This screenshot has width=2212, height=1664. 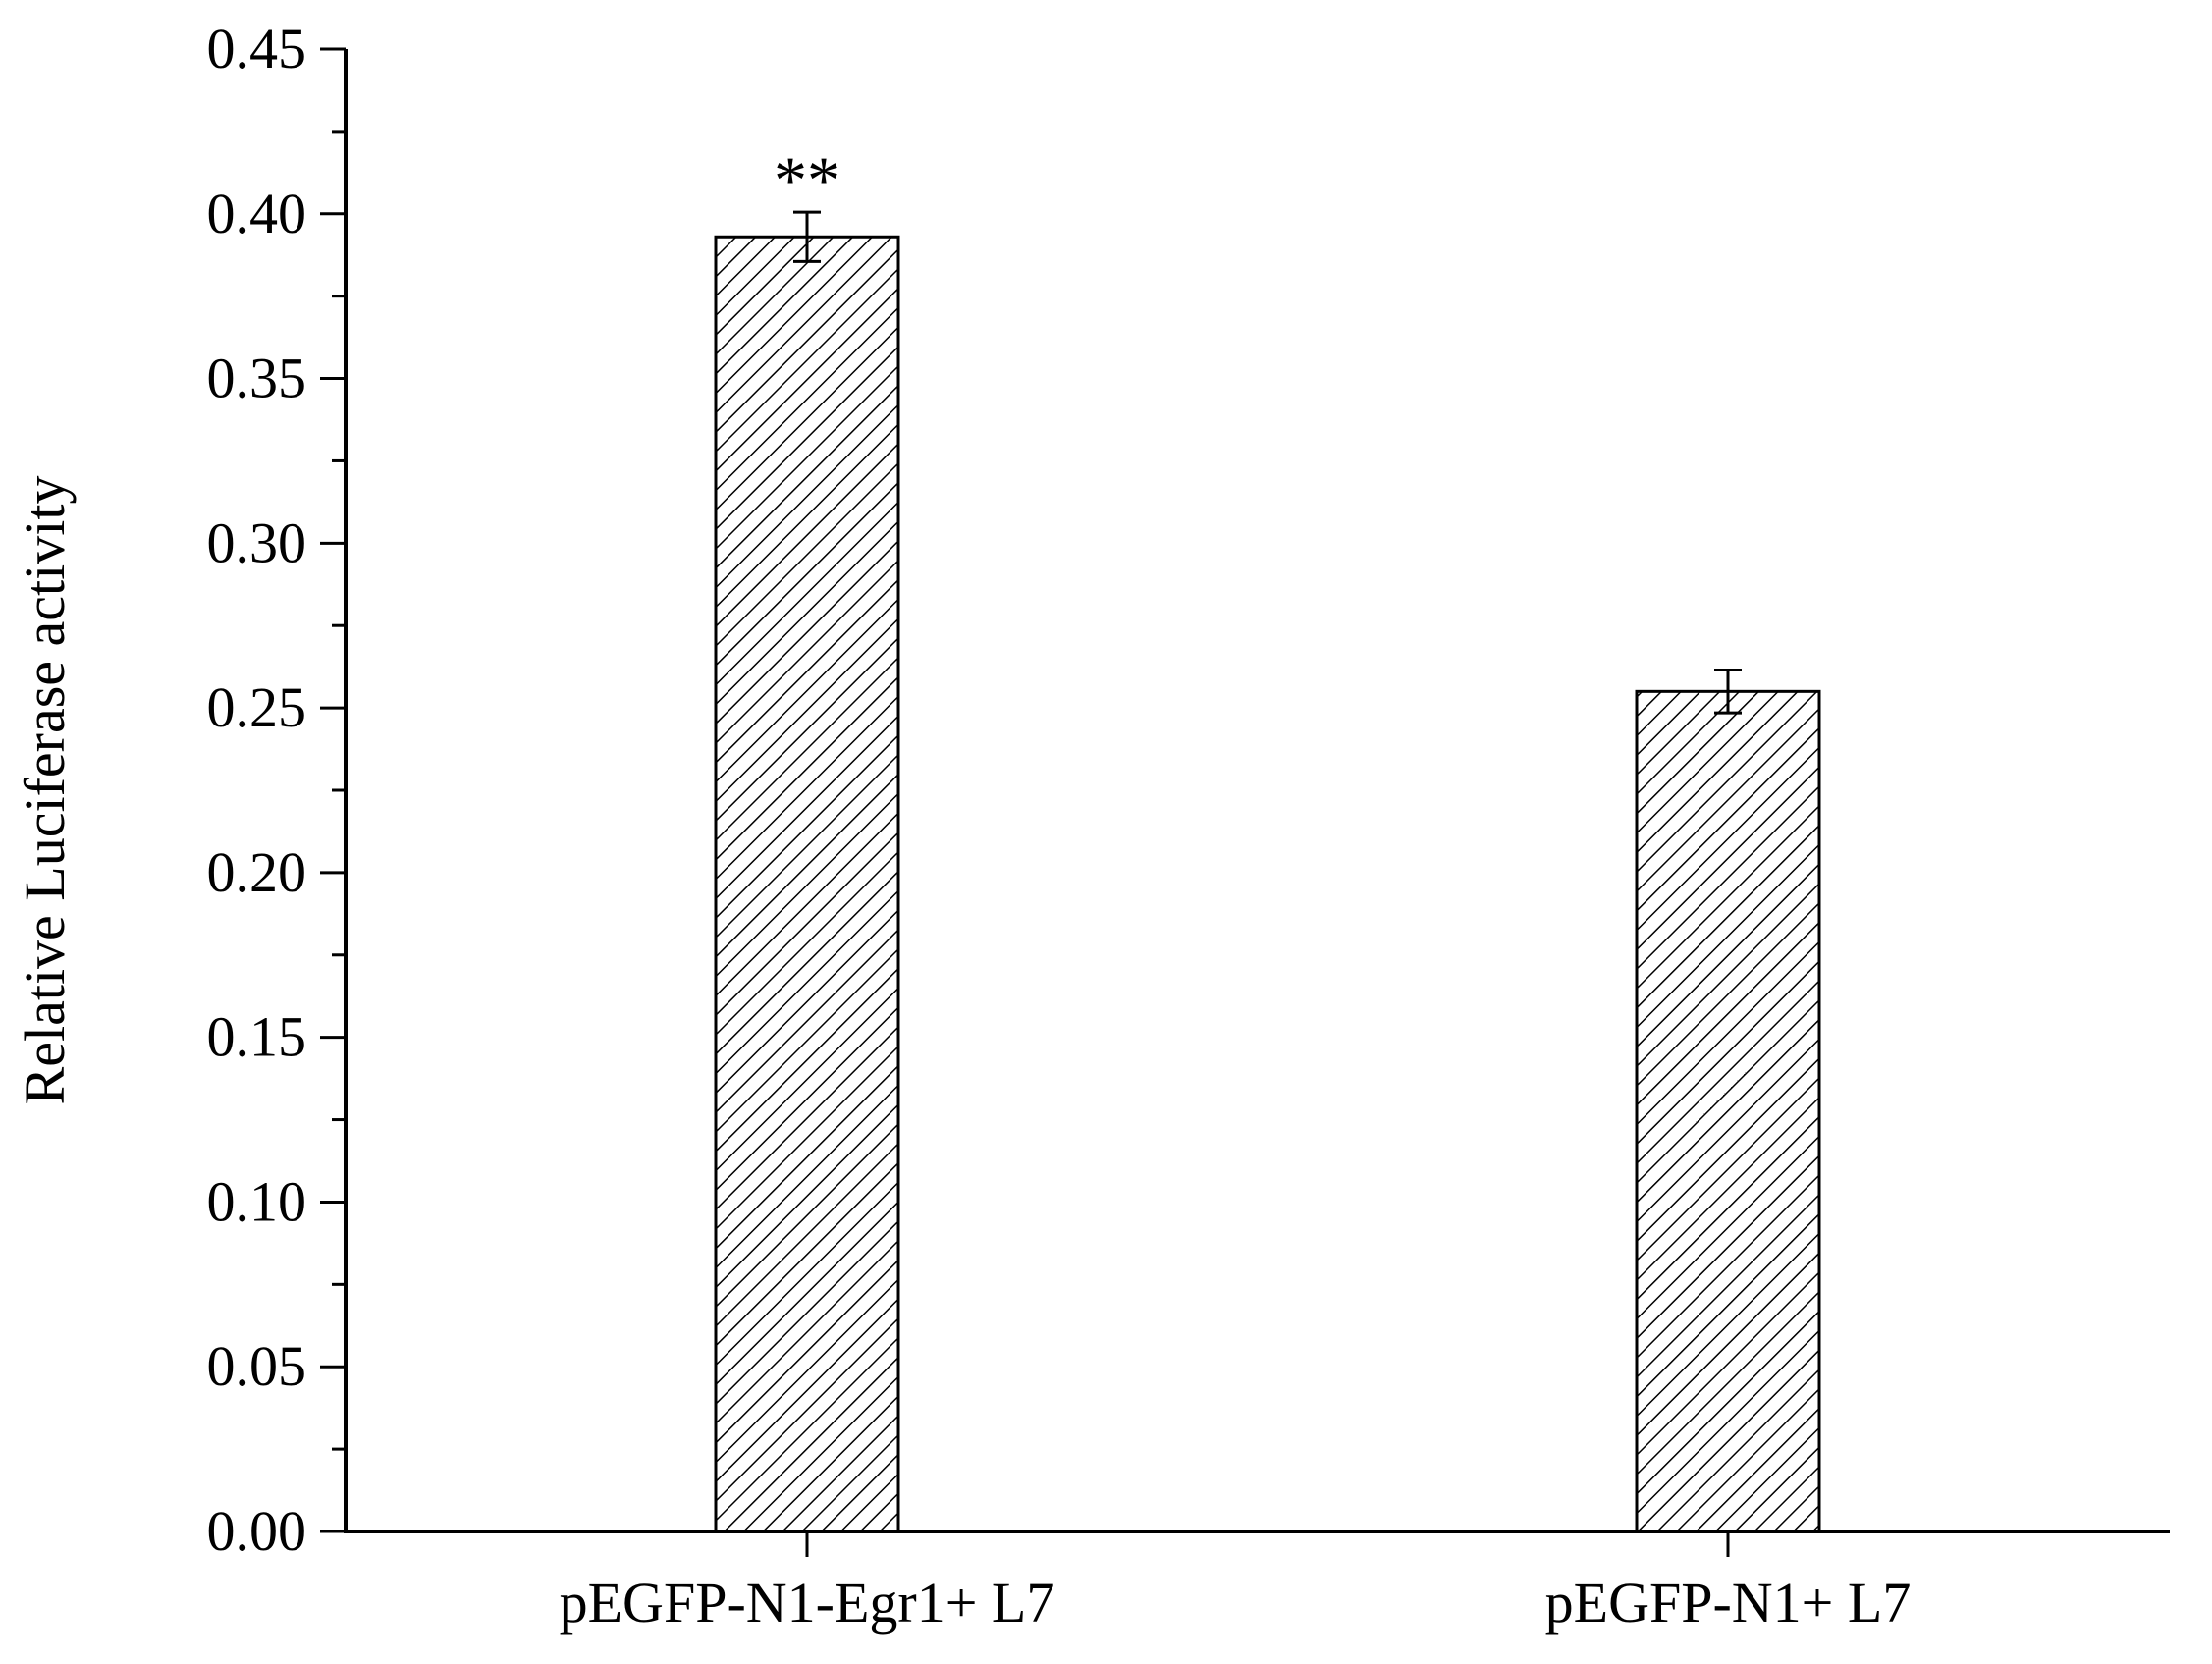 What do you see at coordinates (257, 49) in the screenshot?
I see `y-tick-label: 0.45` at bounding box center [257, 49].